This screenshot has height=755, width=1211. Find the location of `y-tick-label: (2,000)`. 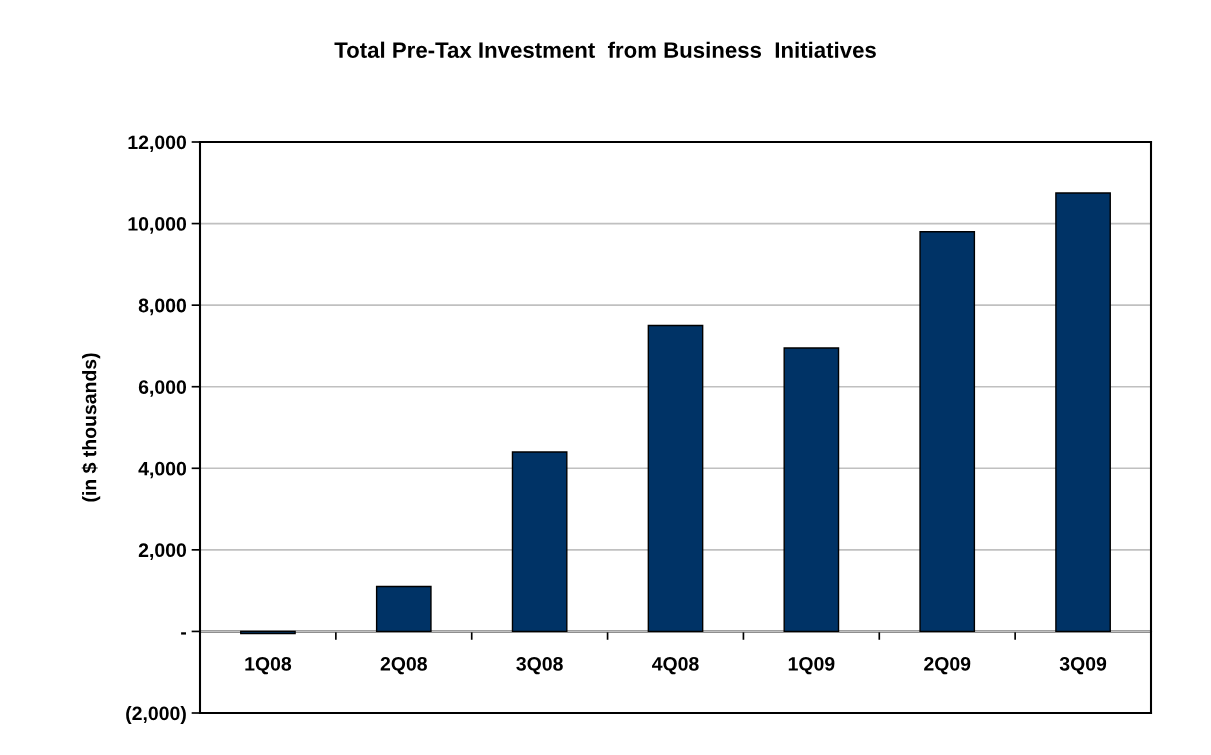

y-tick-label: (2,000) is located at coordinates (156, 715).